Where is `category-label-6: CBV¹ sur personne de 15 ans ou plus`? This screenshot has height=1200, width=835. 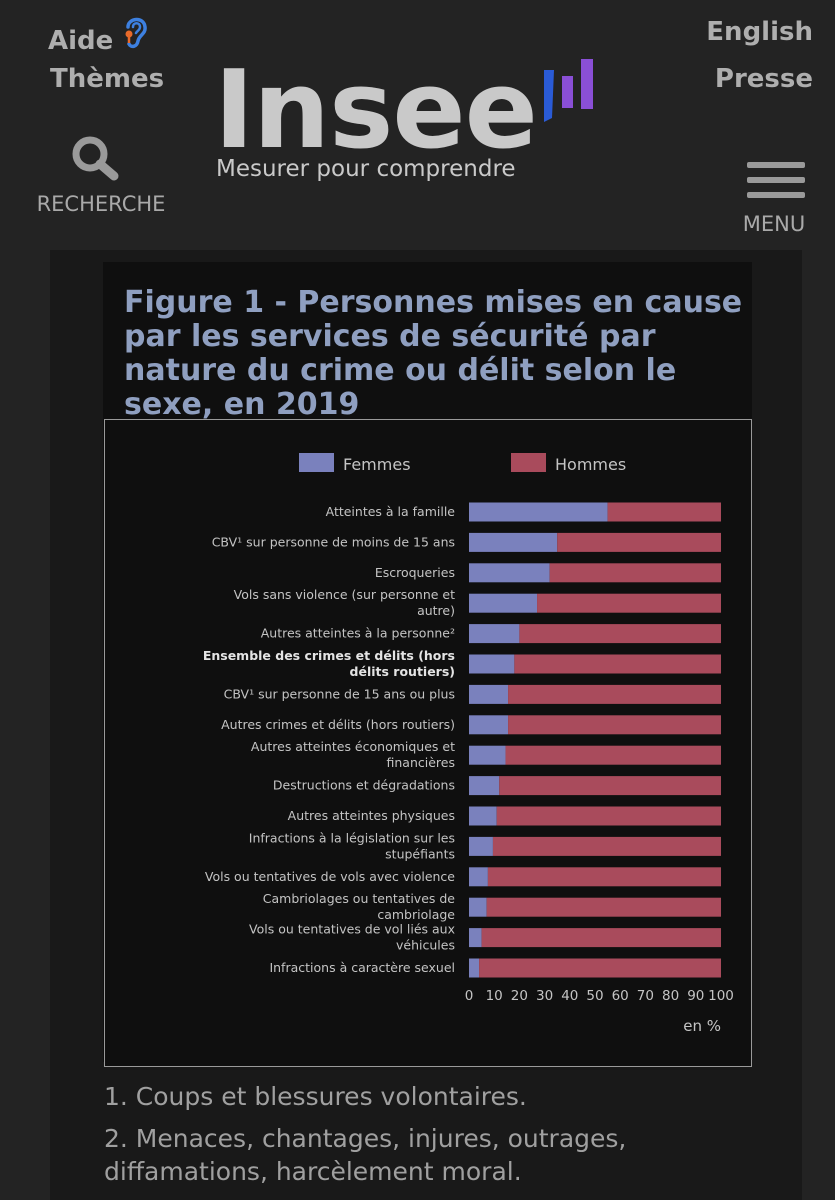 category-label-6: CBV¹ sur personne de 15 ans ou plus is located at coordinates (339, 693).